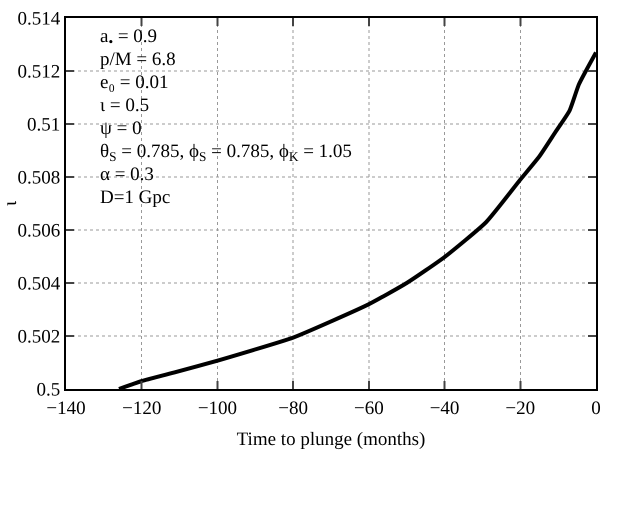  What do you see at coordinates (43, 125) in the screenshot?
I see `y-tick-label: 0.51` at bounding box center [43, 125].